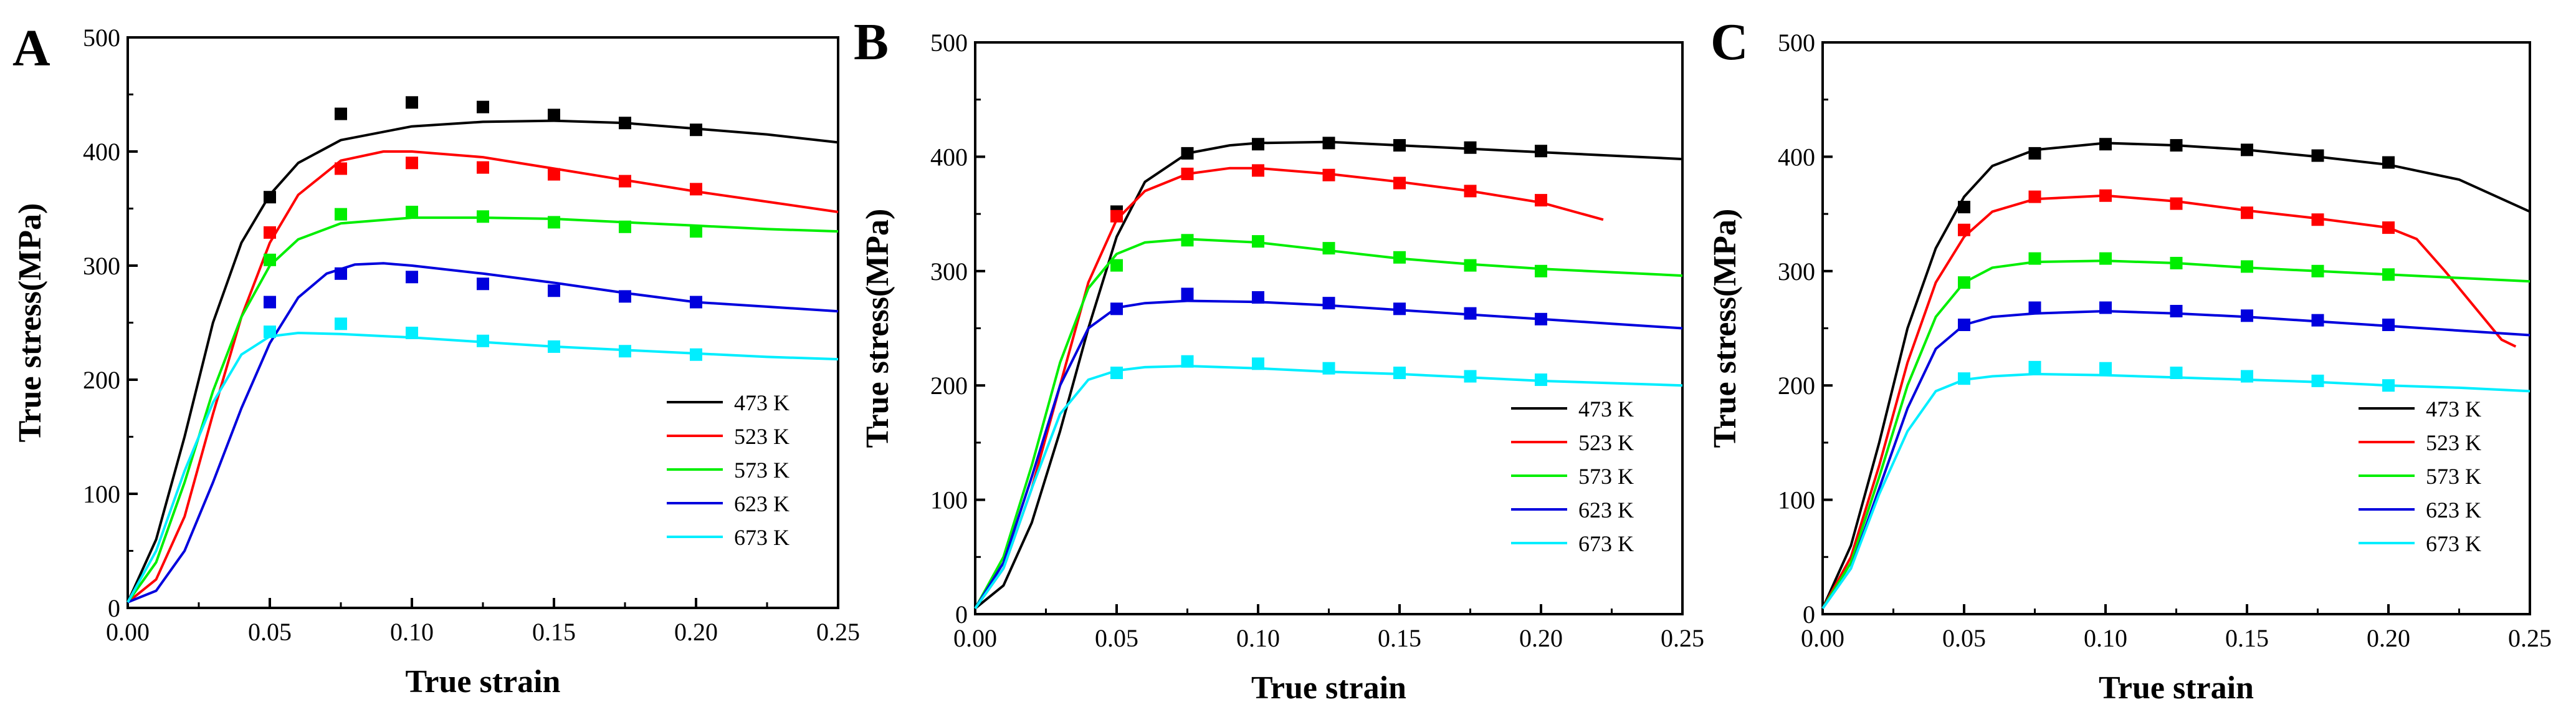  I want to click on legend-label: 523 K, so click(1606, 442).